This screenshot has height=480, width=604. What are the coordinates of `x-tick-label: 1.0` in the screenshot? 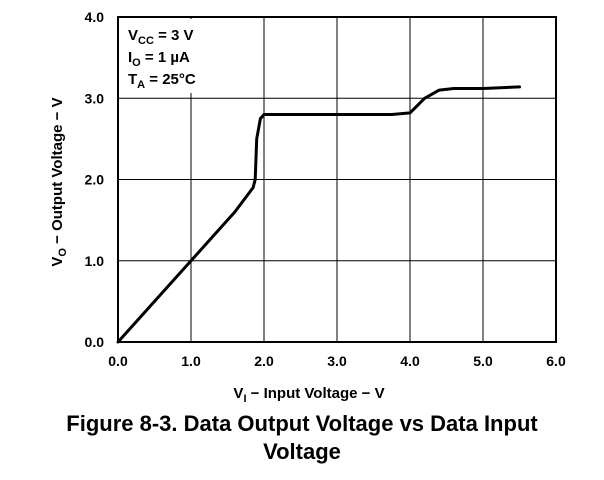 It's located at (191, 361).